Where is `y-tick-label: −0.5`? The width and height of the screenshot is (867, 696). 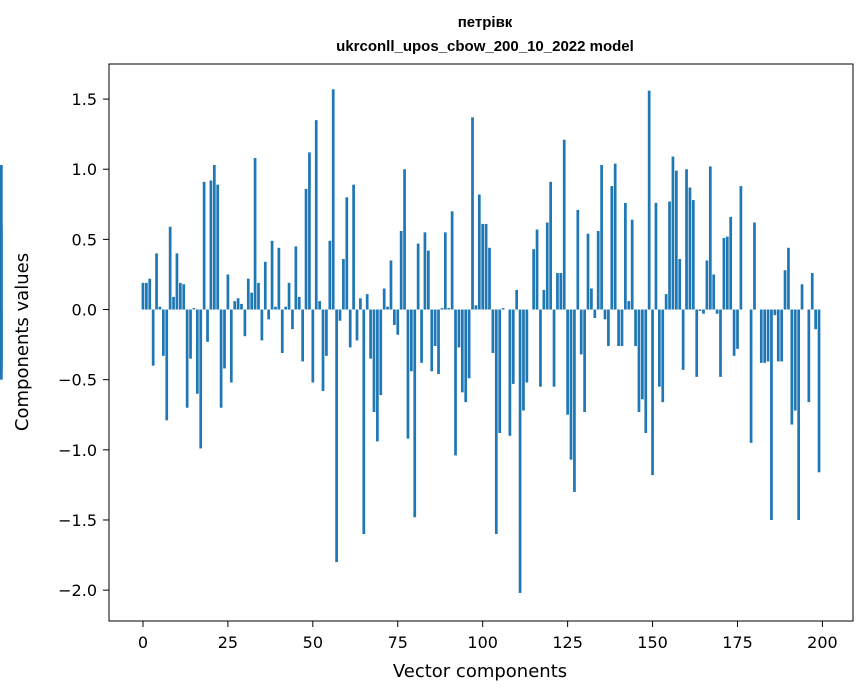
y-tick-label: −0.5 is located at coordinates (77, 380).